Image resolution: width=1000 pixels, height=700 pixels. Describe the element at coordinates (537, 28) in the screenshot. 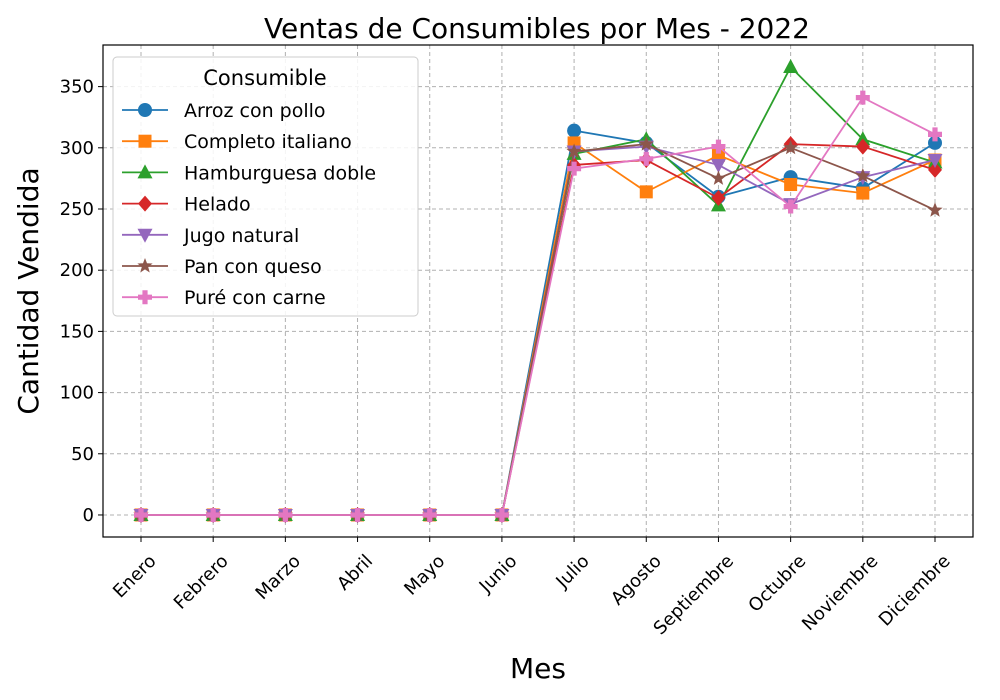

I see `chart-title: Ventas de Consumibles por Mes - 2022` at that location.